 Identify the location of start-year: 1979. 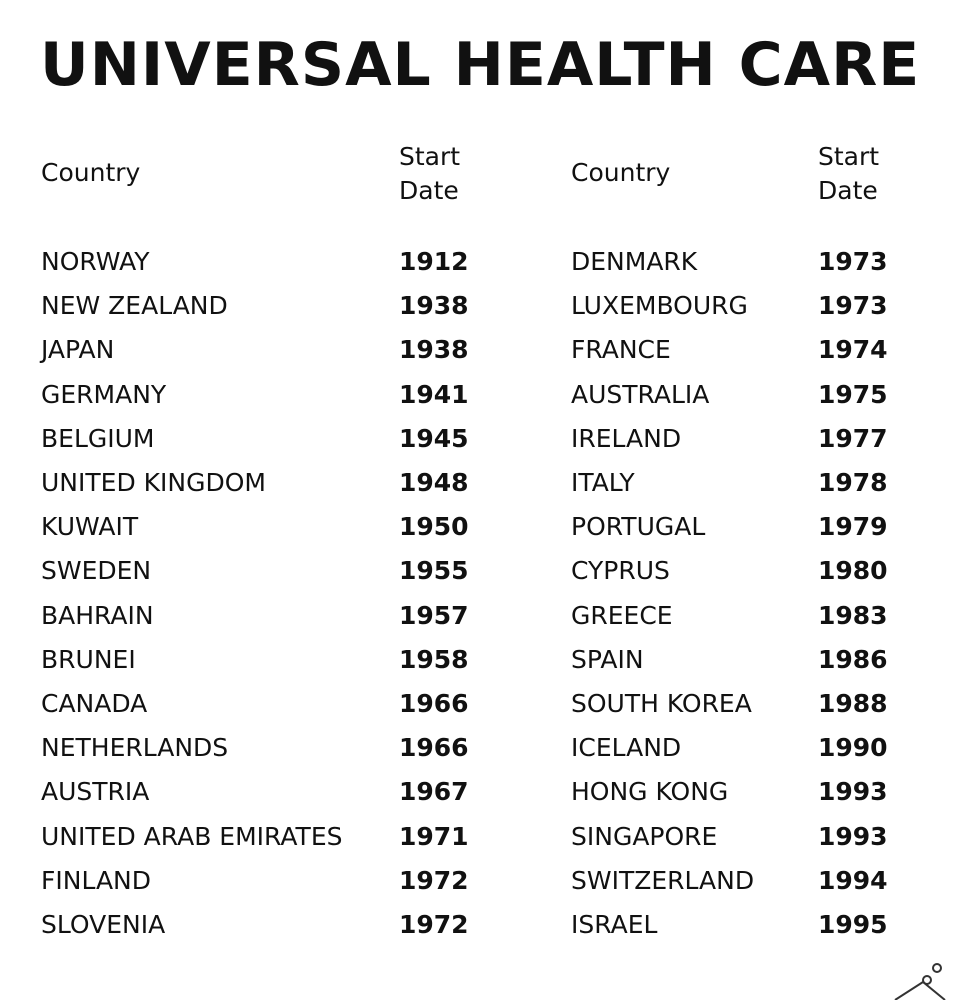
(853, 527).